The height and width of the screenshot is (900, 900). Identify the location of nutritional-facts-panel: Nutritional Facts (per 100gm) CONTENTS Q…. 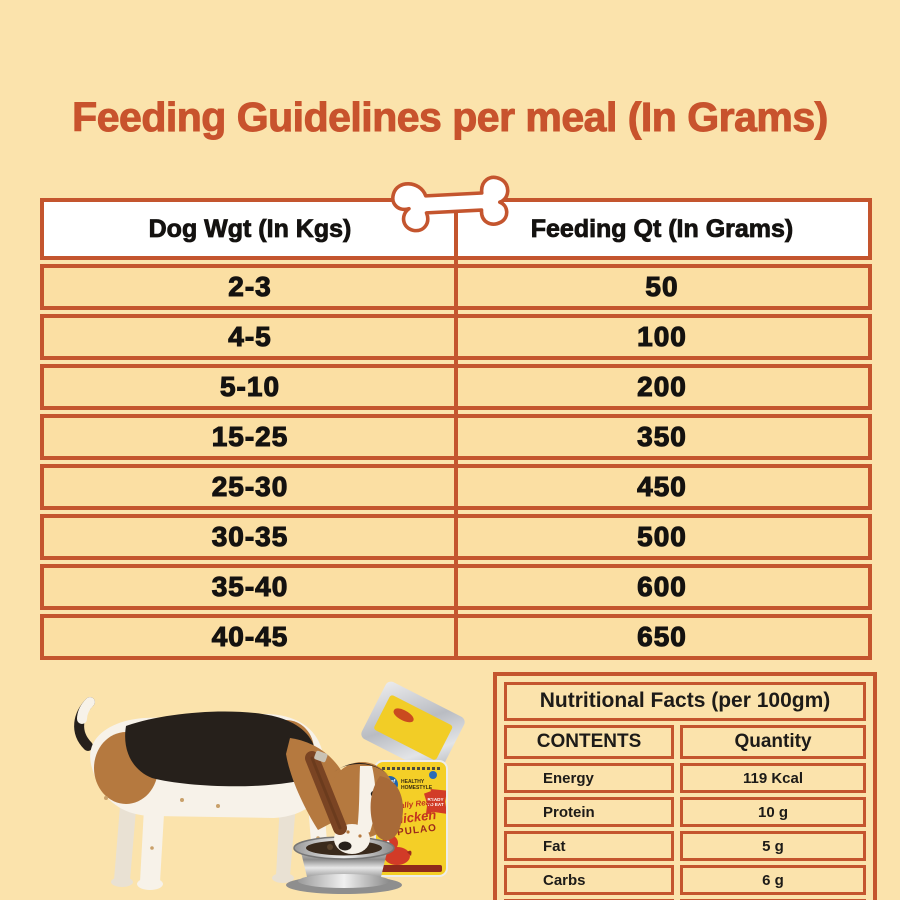
(685, 786).